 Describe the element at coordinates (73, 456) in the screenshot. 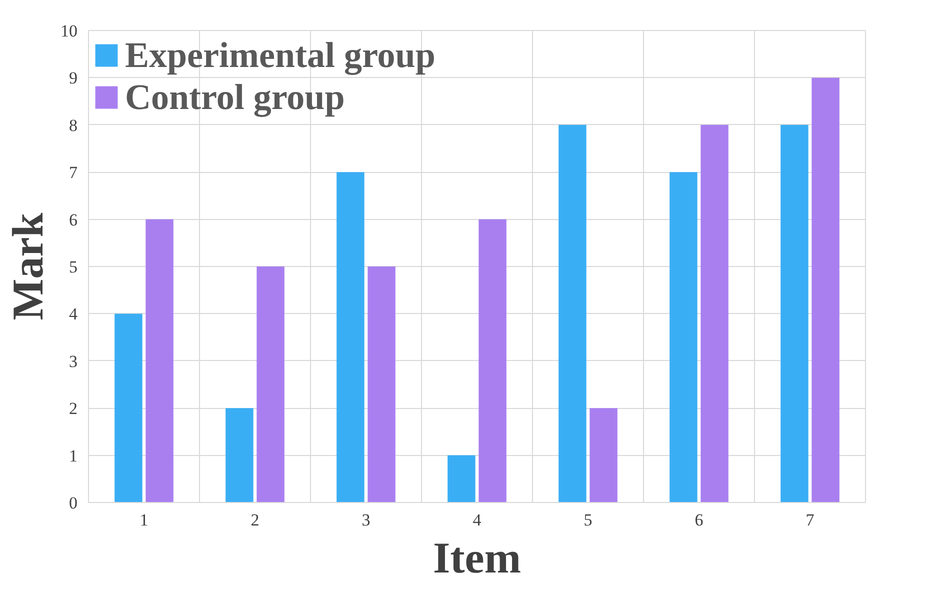

I see `y-tick-label: 1` at that location.